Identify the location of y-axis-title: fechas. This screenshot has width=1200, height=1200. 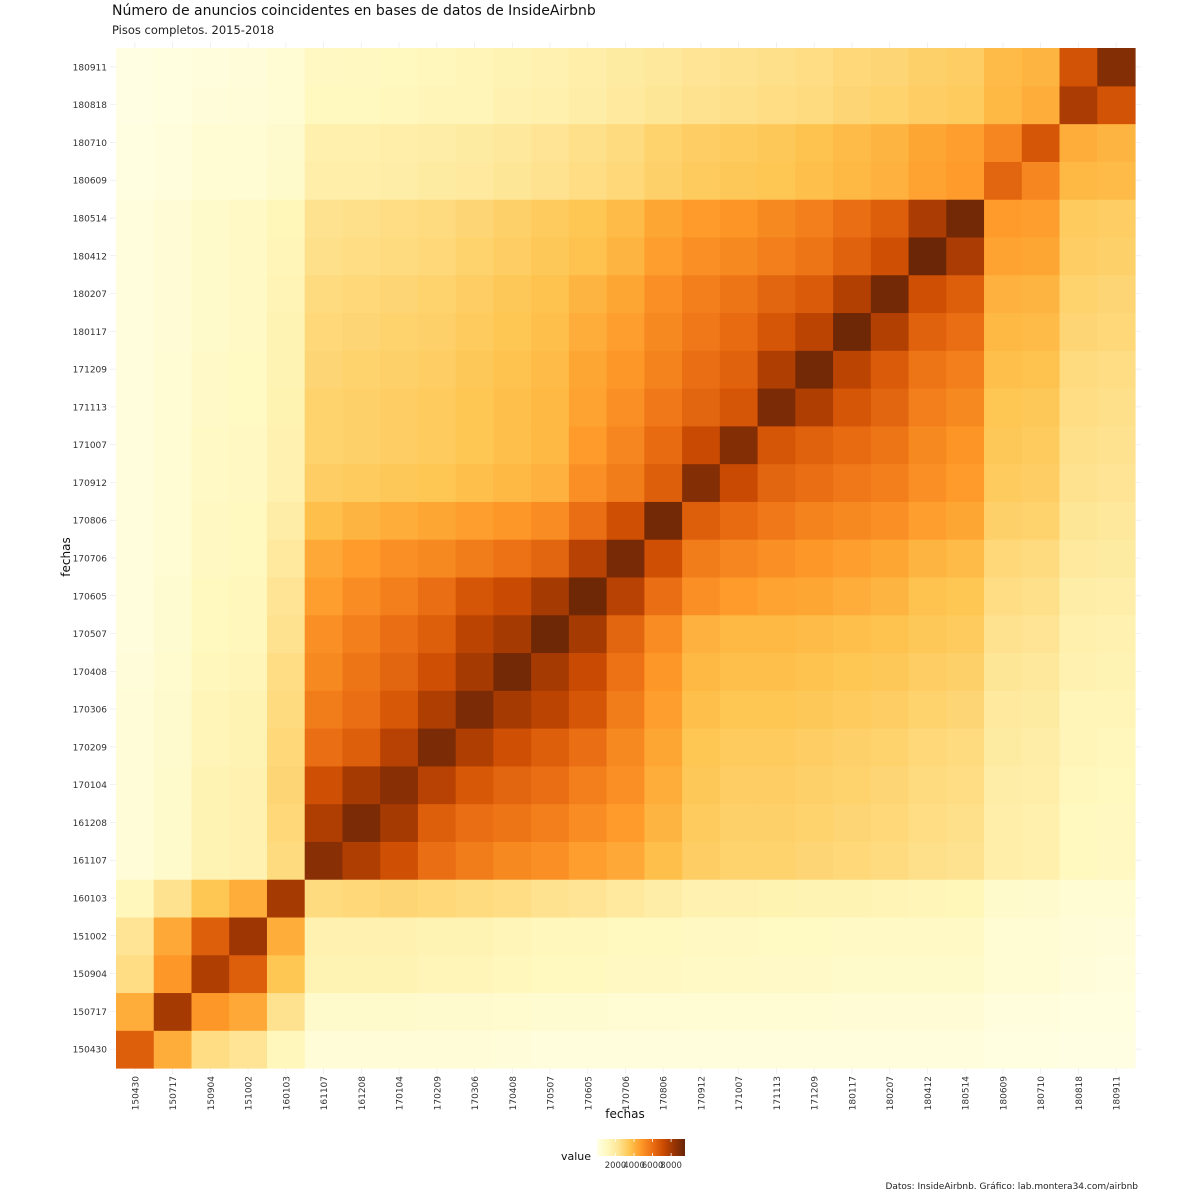
(66, 556).